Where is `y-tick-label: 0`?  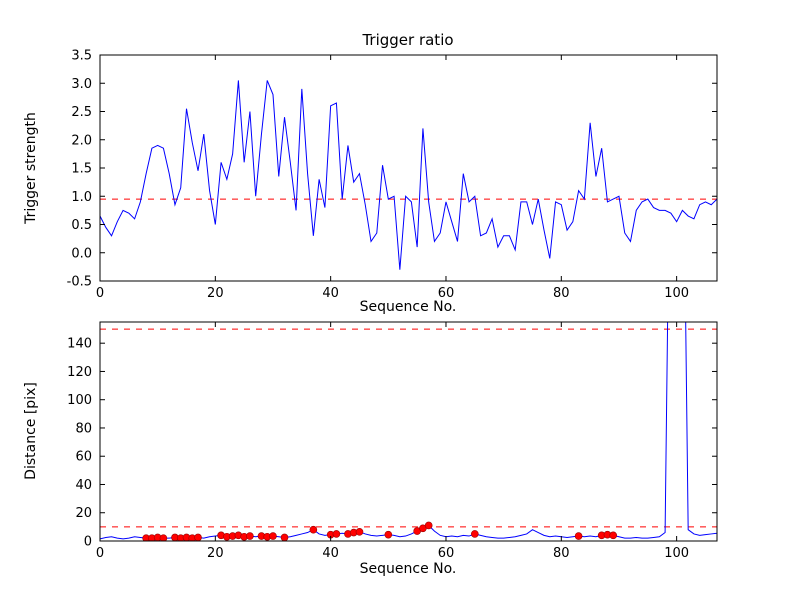
y-tick-label: 0 is located at coordinates (88, 542).